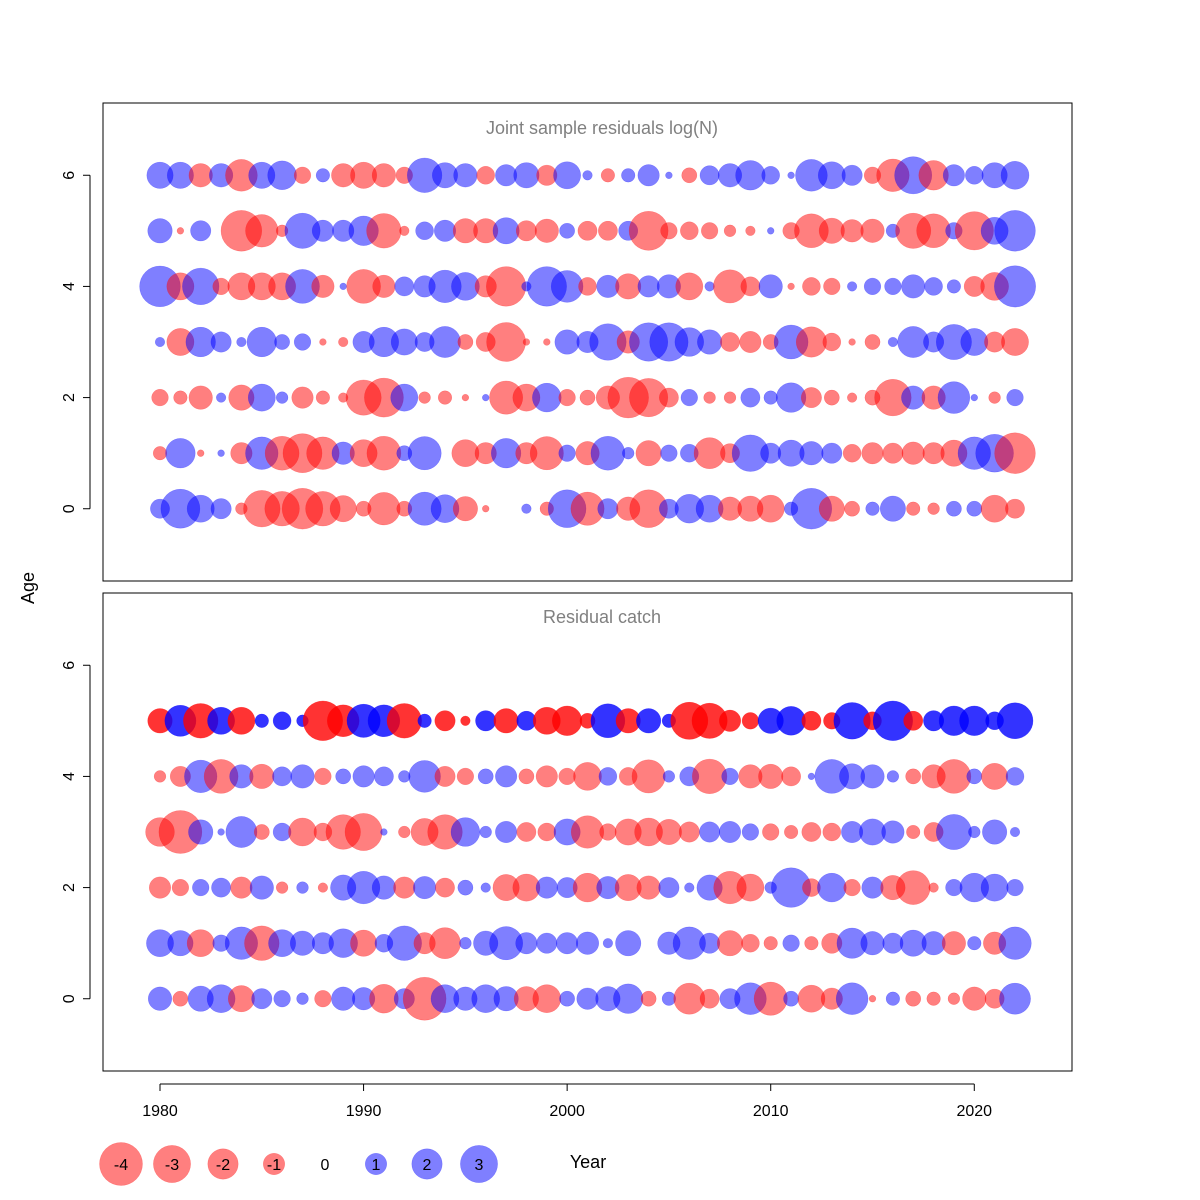 This screenshot has height=1200, width=1200. I want to click on bubble-p1-age3-2011, so click(791, 832).